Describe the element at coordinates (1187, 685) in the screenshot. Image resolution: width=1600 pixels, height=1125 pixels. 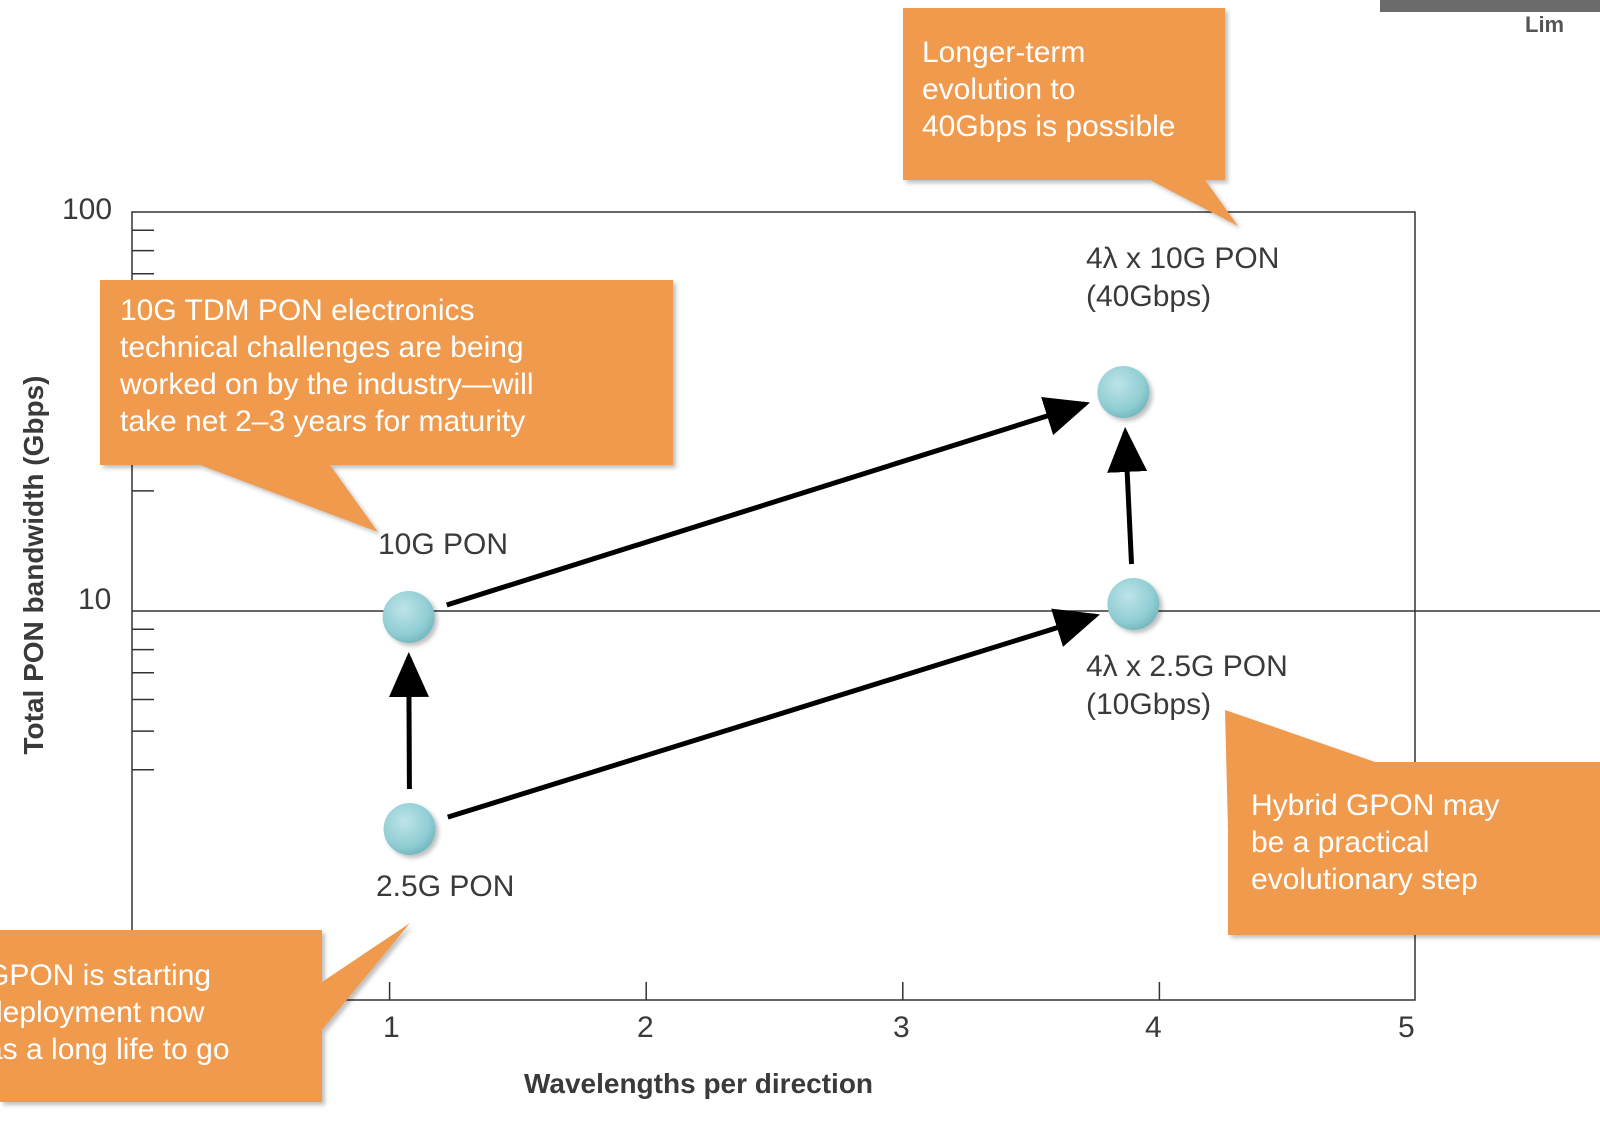
I see `point-label-4x2-5g: 4λ x 2.5G PON (10Gbps)` at that location.